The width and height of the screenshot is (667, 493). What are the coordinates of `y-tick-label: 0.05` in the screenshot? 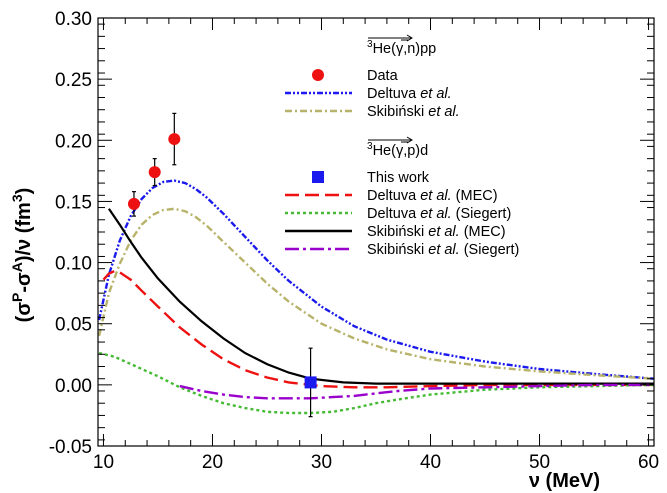 It's located at (73, 325).